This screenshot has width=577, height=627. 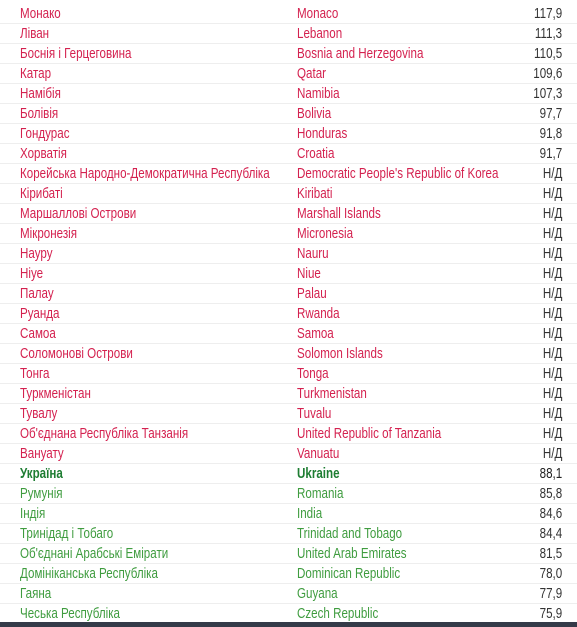 What do you see at coordinates (548, 34) in the screenshot?
I see `value: 111,3` at bounding box center [548, 34].